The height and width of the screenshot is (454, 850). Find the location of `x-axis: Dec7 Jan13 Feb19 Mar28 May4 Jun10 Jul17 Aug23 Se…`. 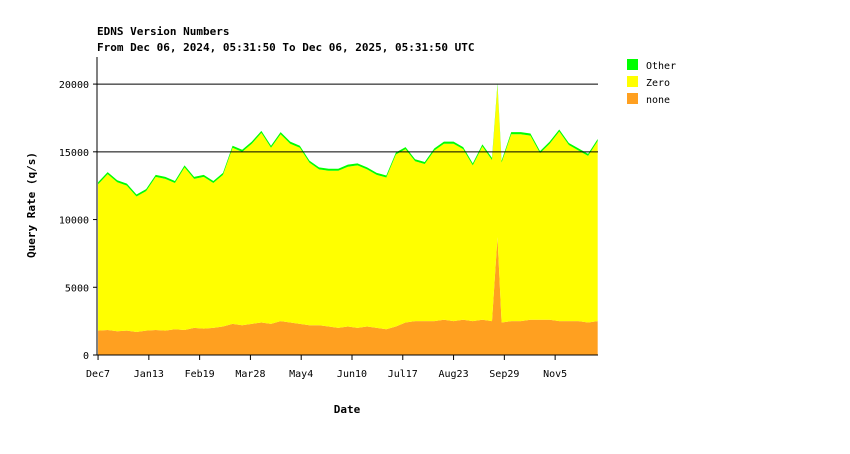

x-axis: Dec7 Jan13 Feb19 Mar28 May4 Jun10 Jul17 Aug23 Se… is located at coordinates (342, 367).